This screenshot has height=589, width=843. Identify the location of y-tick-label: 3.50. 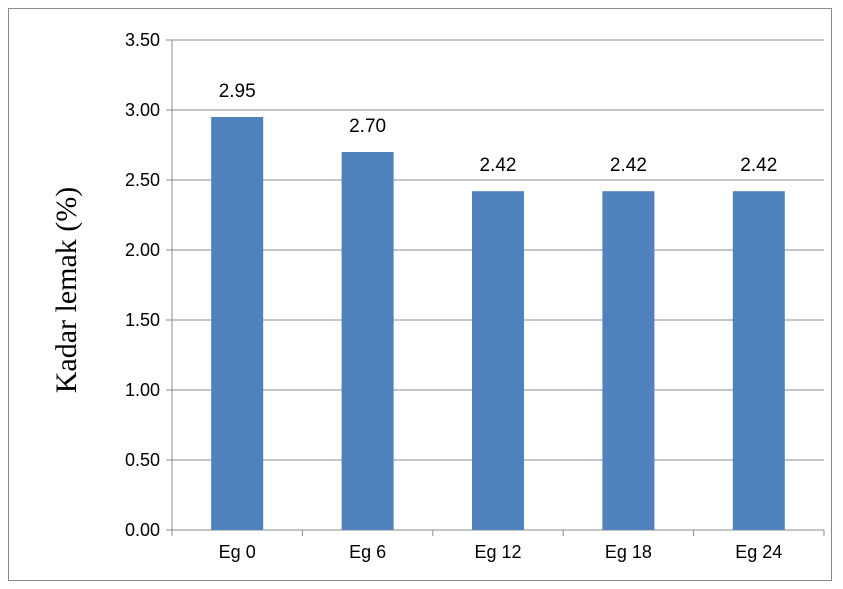
(142, 40).